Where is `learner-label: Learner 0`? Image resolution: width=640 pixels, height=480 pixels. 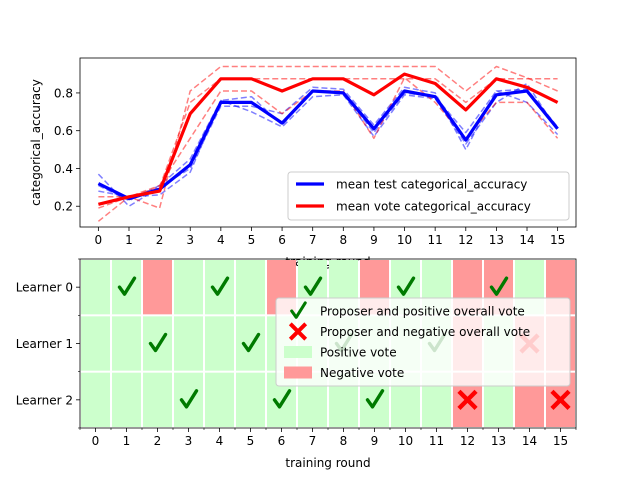
learner-label: Learner 0 is located at coordinates (44, 288).